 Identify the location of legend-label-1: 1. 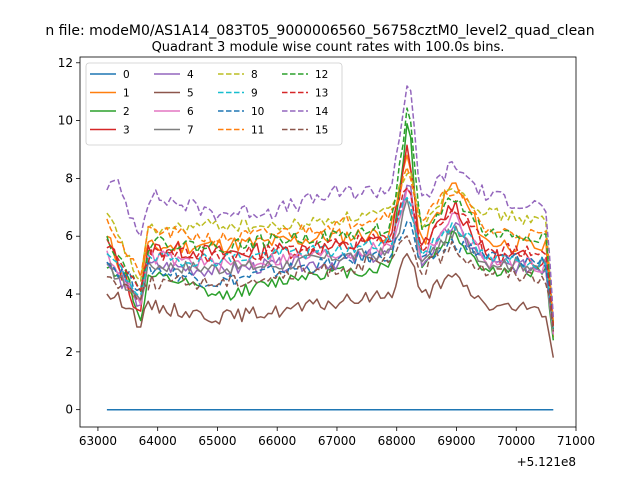
(126, 94).